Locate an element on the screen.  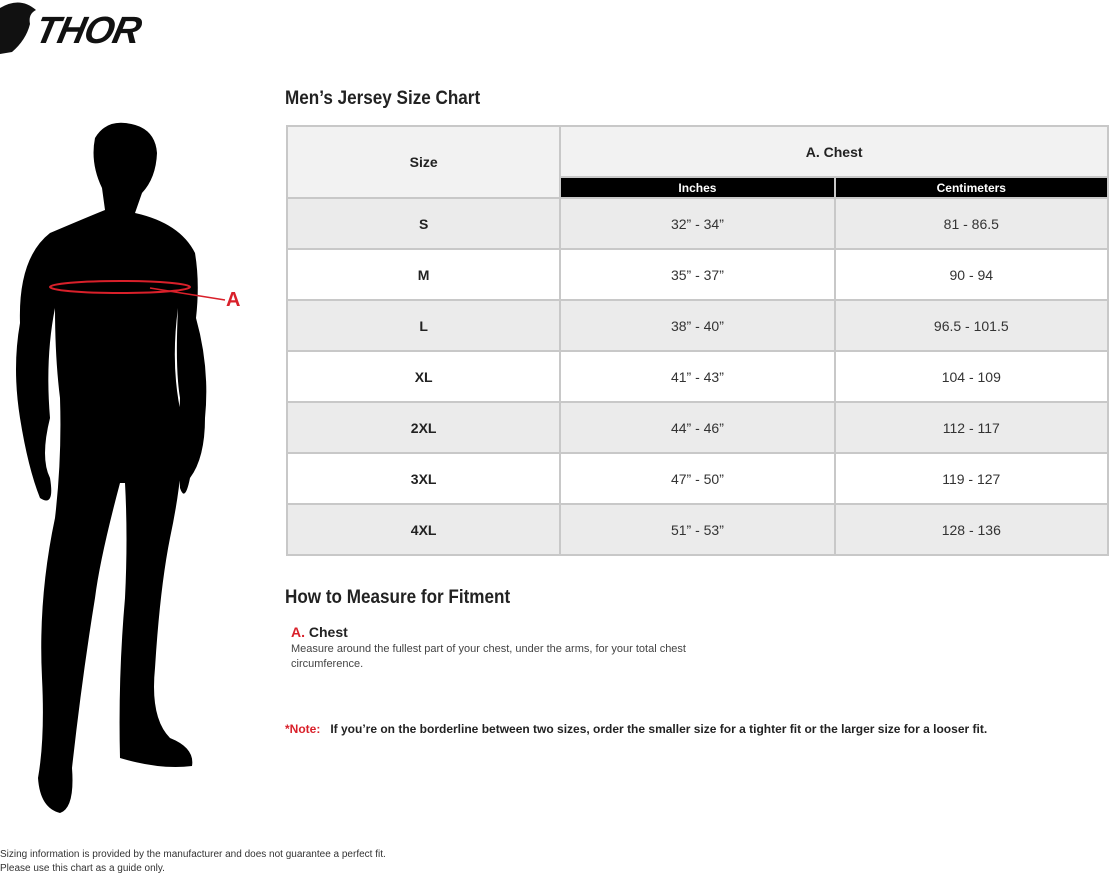
size-cell: 3XL is located at coordinates (423, 478).